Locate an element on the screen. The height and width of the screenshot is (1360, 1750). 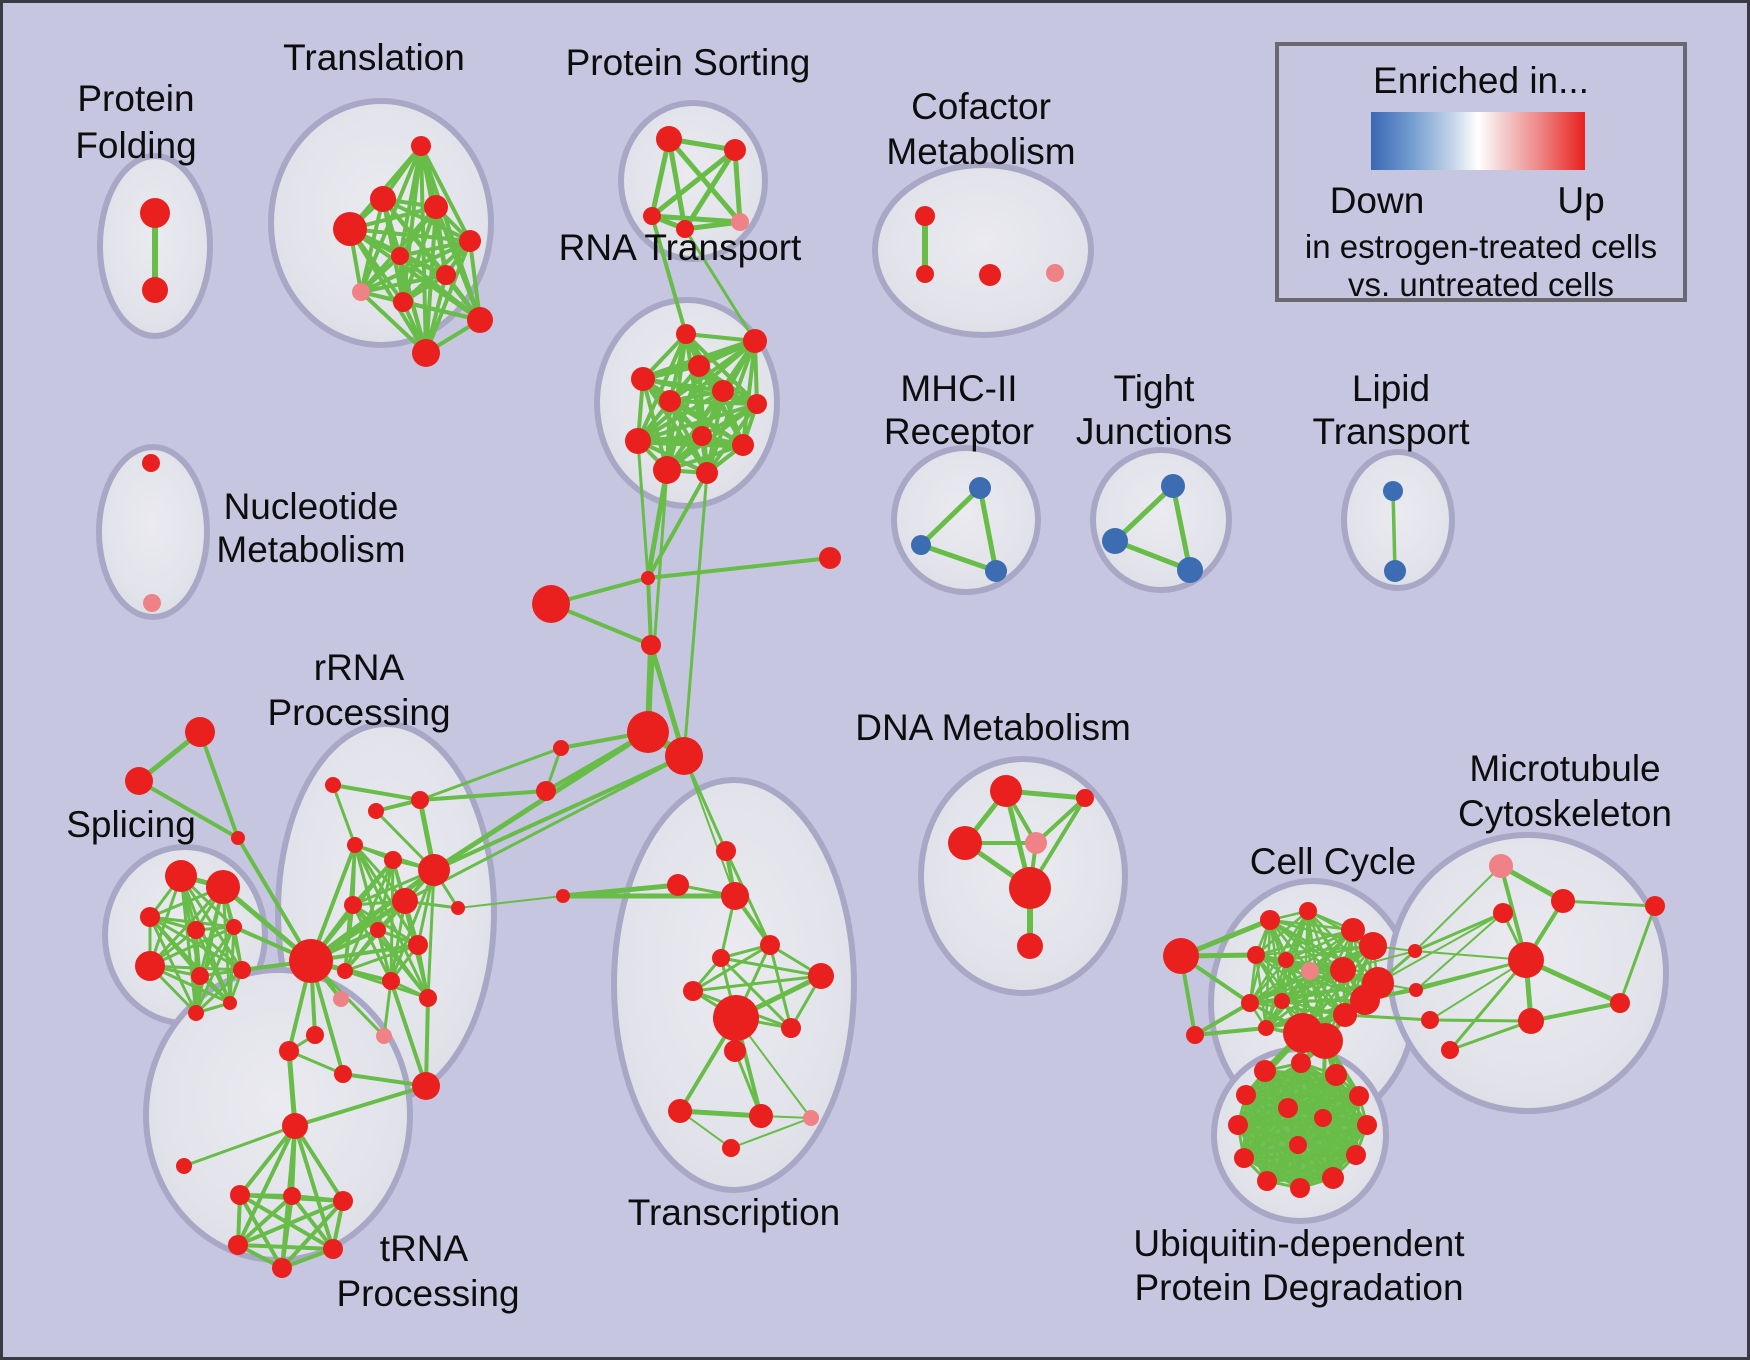
edge-th-t4 is located at coordinates (266, 1185).